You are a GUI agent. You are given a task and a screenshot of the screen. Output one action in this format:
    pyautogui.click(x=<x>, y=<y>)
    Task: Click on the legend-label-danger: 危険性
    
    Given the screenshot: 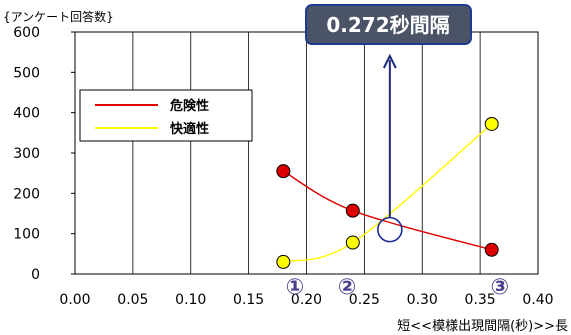 What is the action you would take?
    pyautogui.click(x=189, y=106)
    